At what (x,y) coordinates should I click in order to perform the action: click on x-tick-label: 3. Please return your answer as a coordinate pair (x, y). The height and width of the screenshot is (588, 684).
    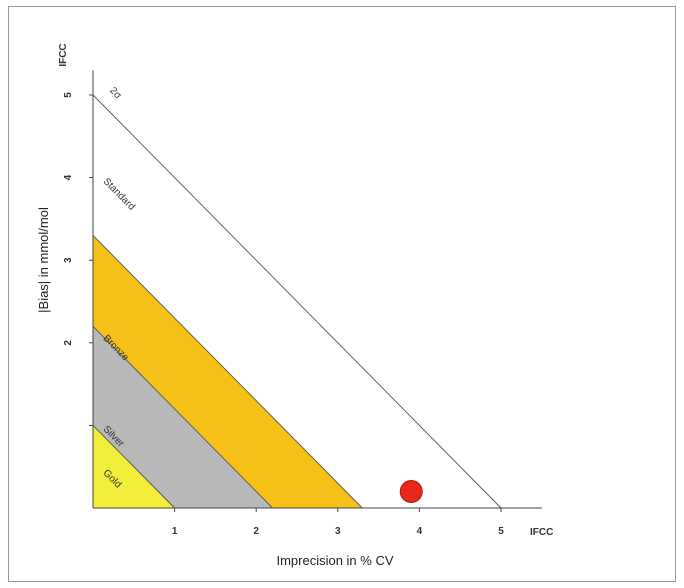
    Looking at the image, I should click on (338, 531).